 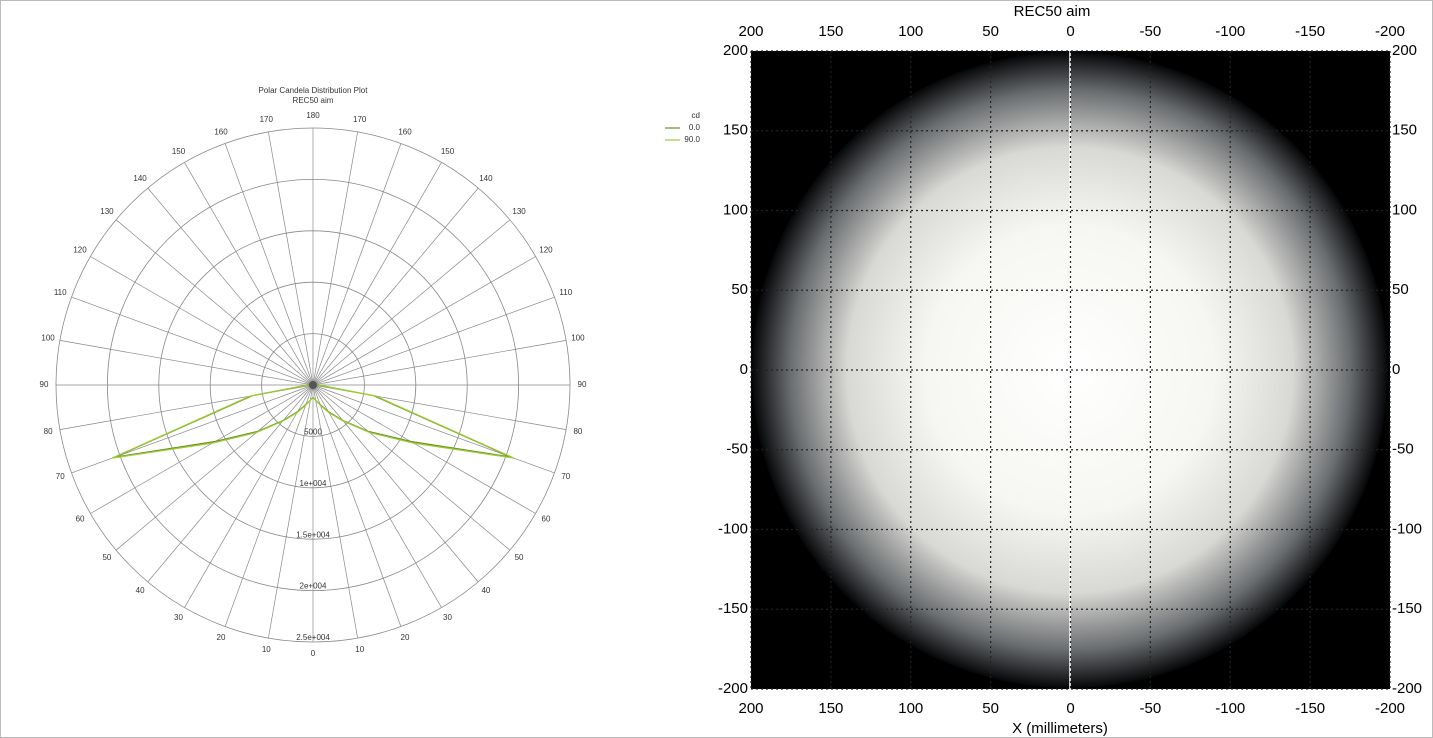 What do you see at coordinates (744, 369) in the screenshot?
I see `y-tick-label-left: 0` at bounding box center [744, 369].